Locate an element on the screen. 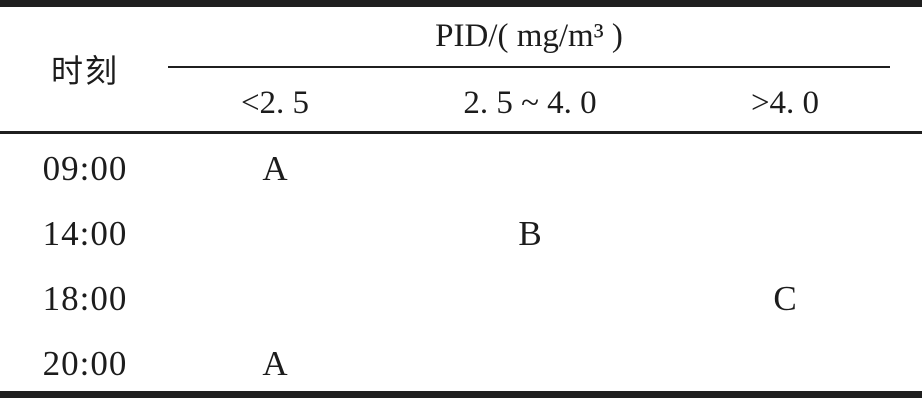 This screenshot has height=401, width=922. time-cell: 09:00 is located at coordinates (85, 168).